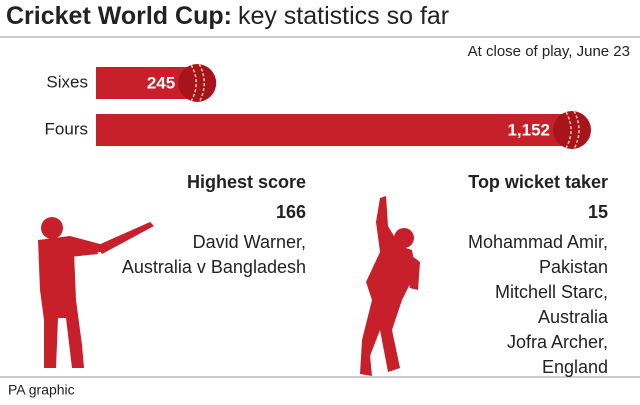 The image size is (640, 405). I want to click on panel-line: Australia v Bangladesh, so click(214, 267).